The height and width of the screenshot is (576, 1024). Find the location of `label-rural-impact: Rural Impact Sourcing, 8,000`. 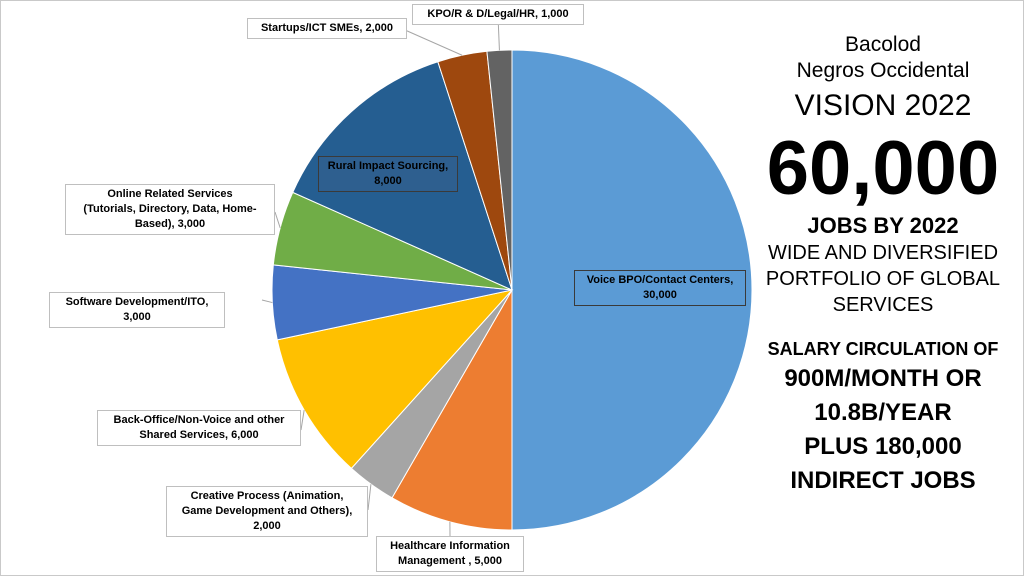

label-rural-impact: Rural Impact Sourcing, 8,000 is located at coordinates (388, 174).